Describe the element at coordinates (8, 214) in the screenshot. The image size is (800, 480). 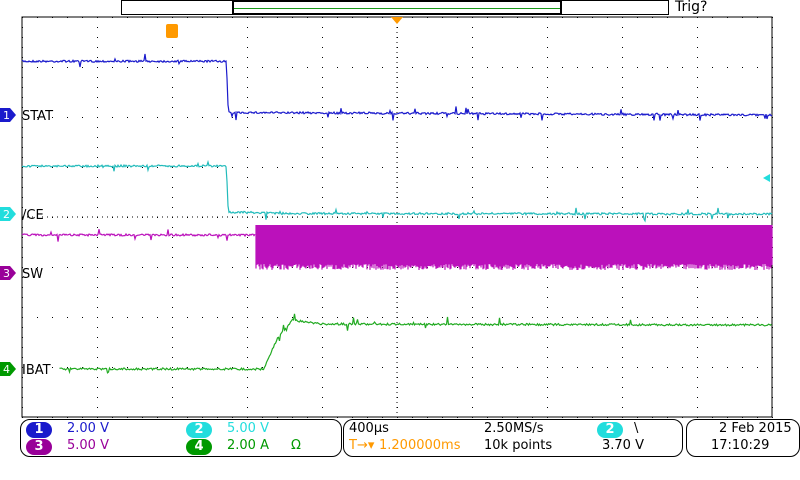
I see `channel-2-ground-marker` at that location.